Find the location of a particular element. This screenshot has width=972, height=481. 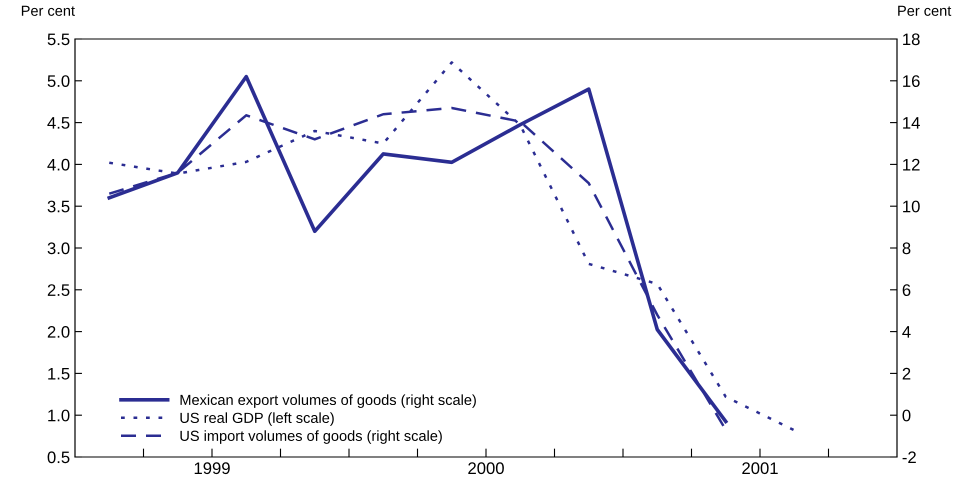

y2-tick-label: 8 is located at coordinates (906, 248).